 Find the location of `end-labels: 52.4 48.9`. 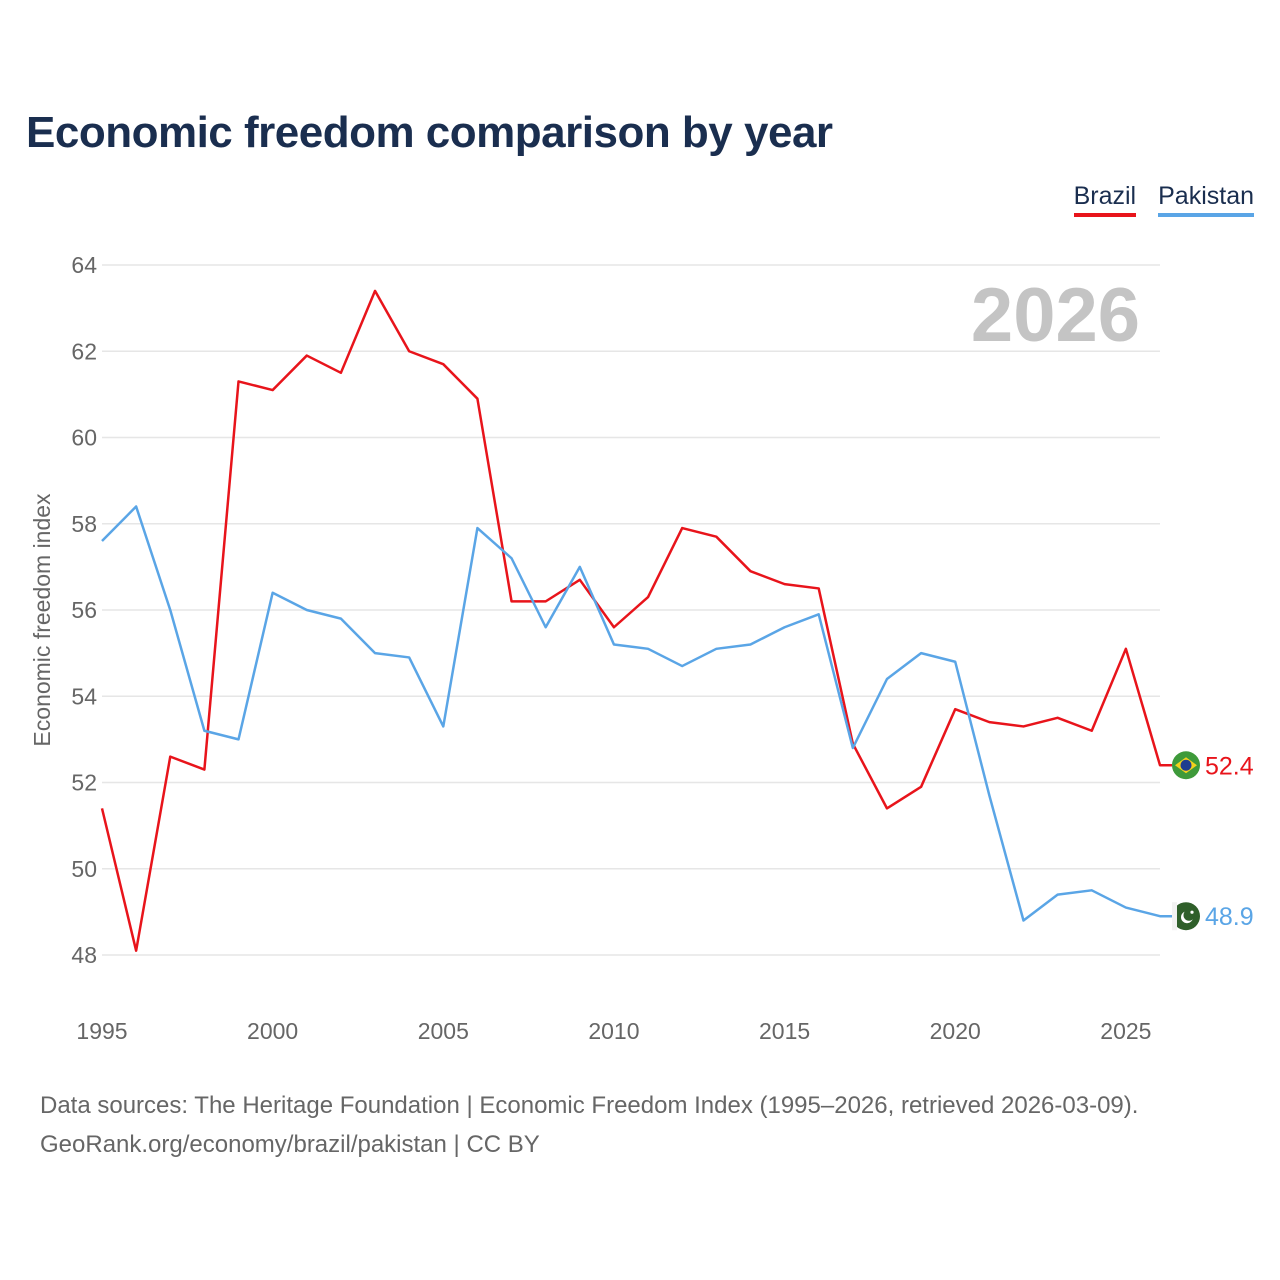

end-labels: 52.4 48.9 is located at coordinates (1213, 841).